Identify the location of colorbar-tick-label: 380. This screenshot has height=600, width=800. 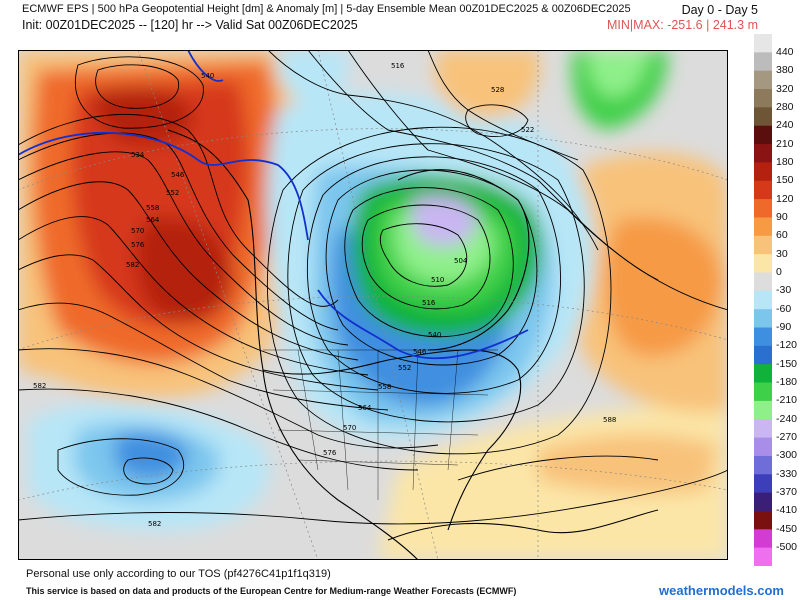
(785, 70).